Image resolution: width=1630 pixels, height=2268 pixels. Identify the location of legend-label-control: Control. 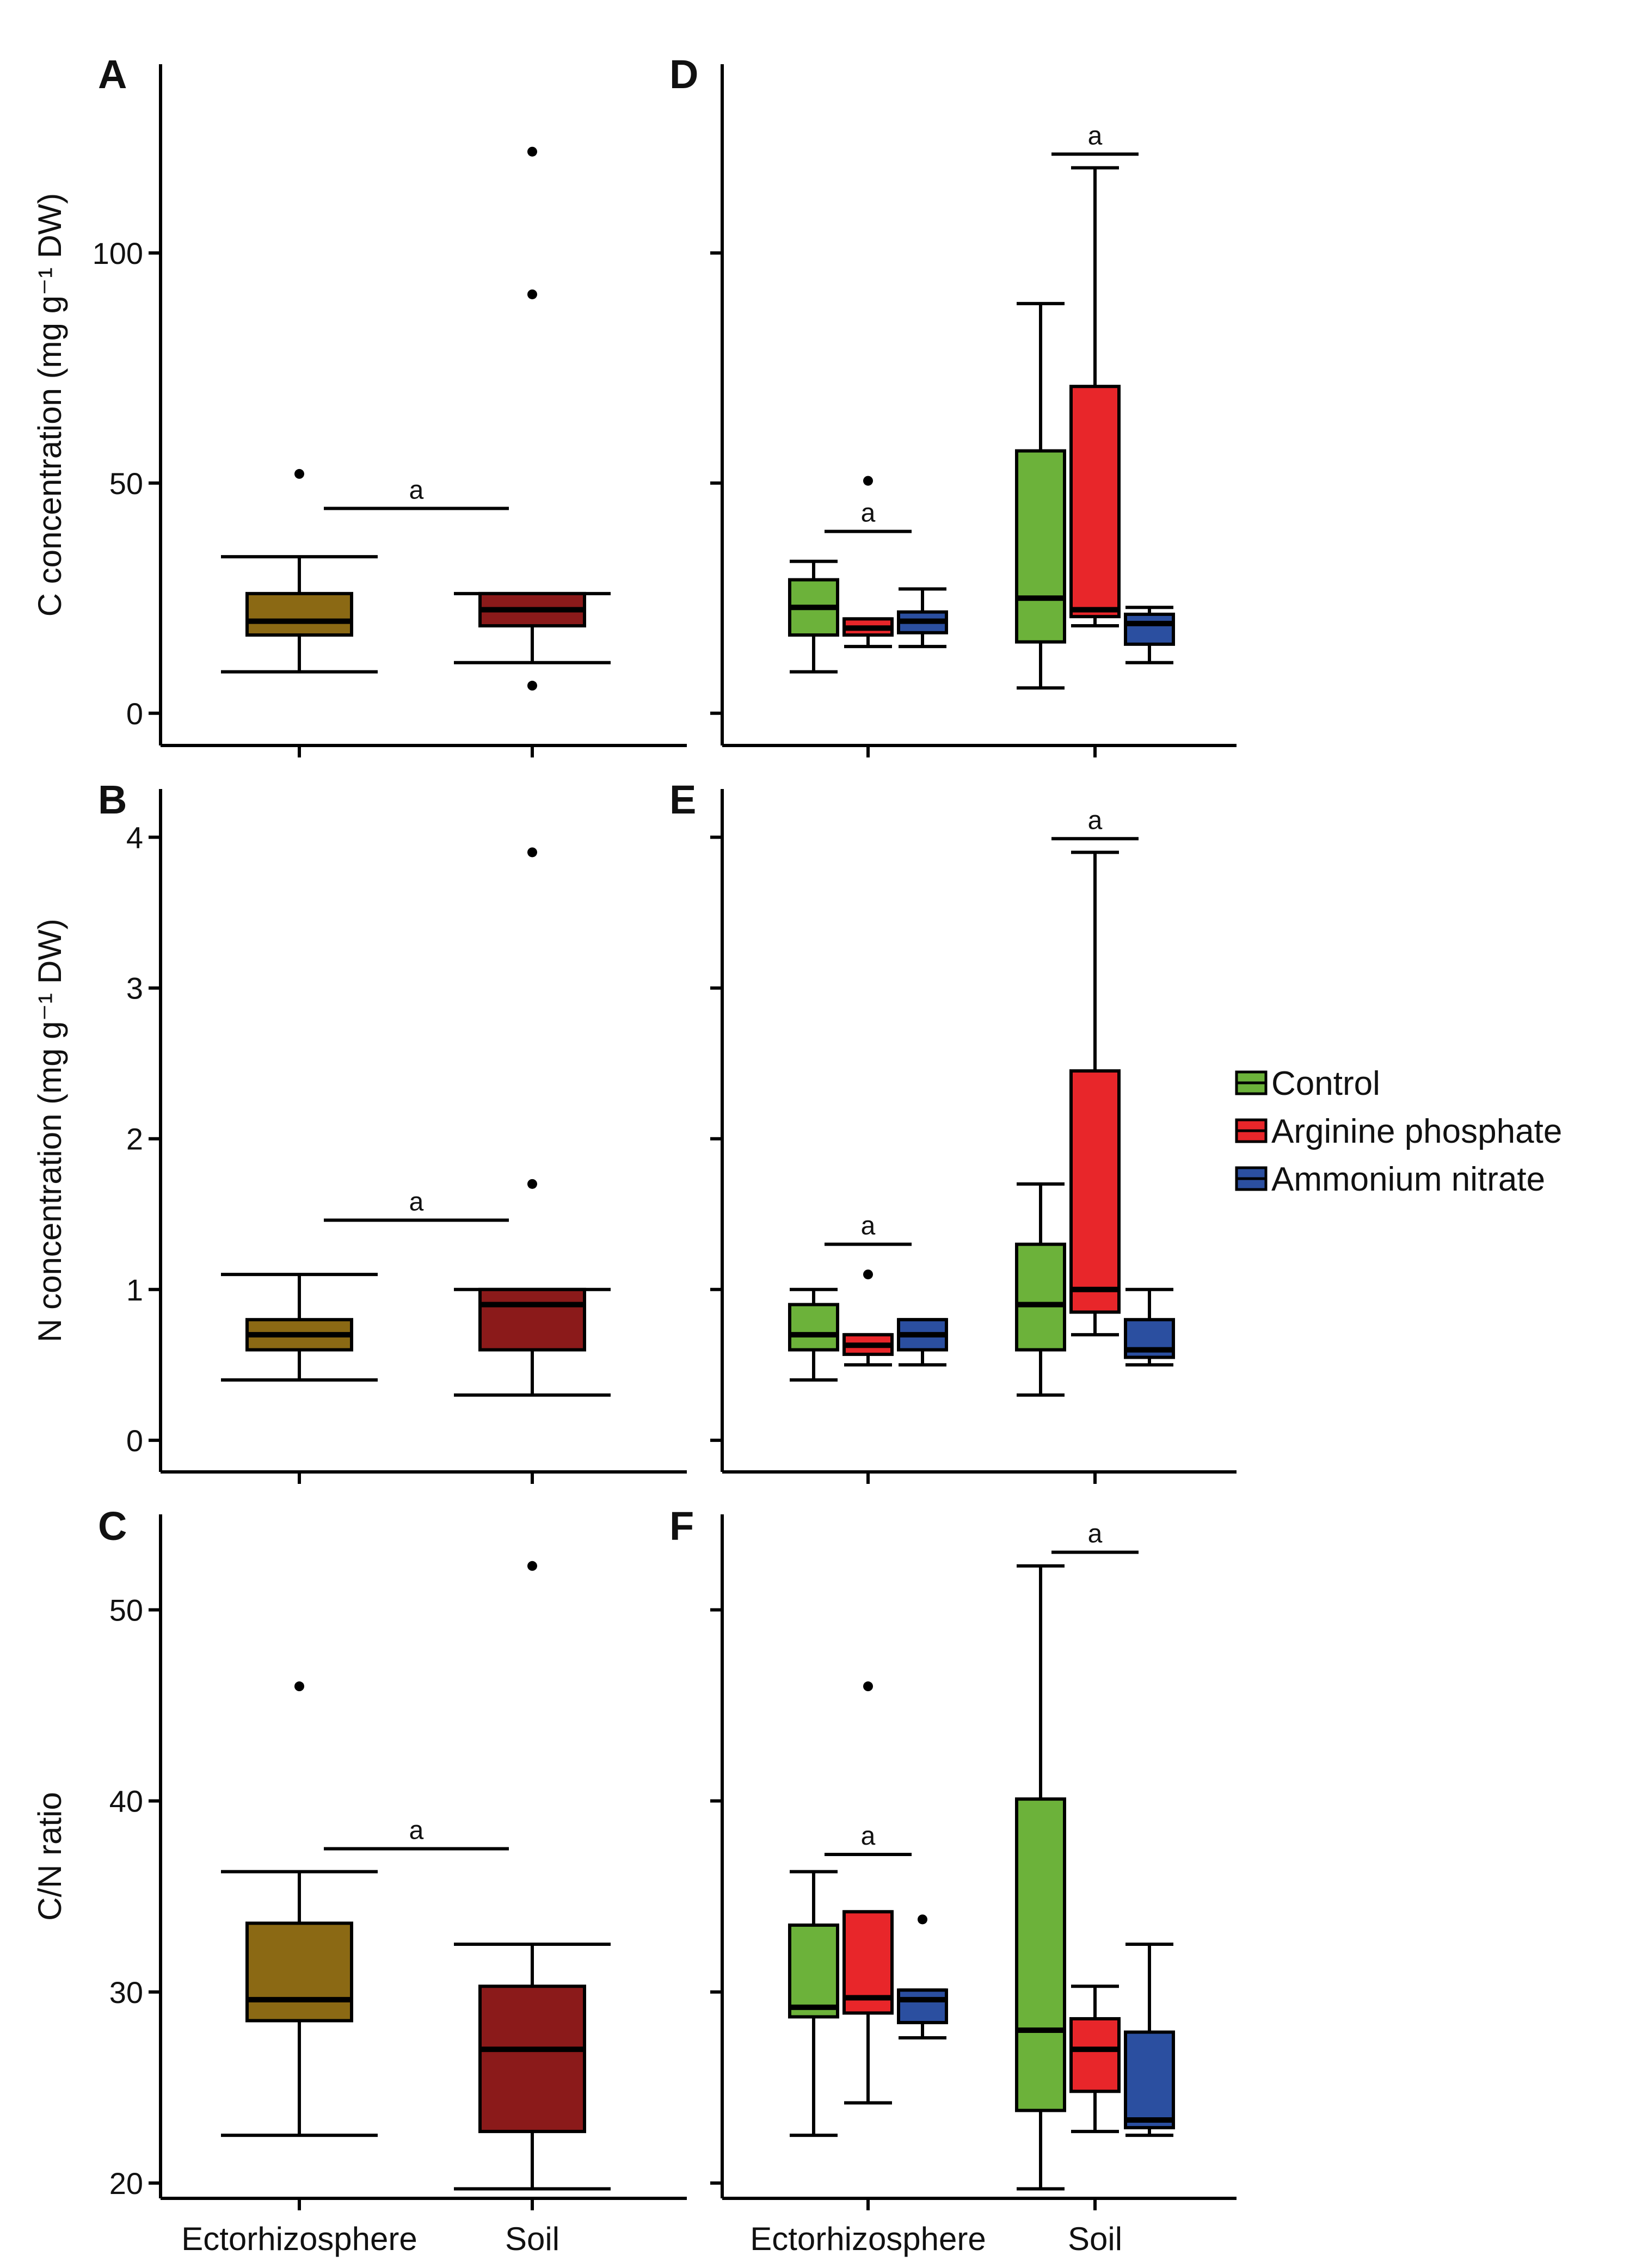
(1326, 1083).